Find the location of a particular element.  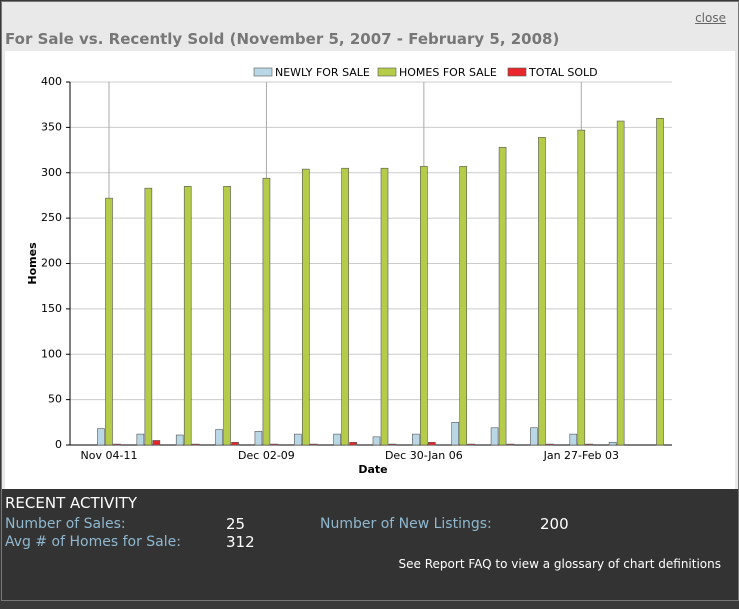

y-tick-label: 200 is located at coordinates (51, 263).